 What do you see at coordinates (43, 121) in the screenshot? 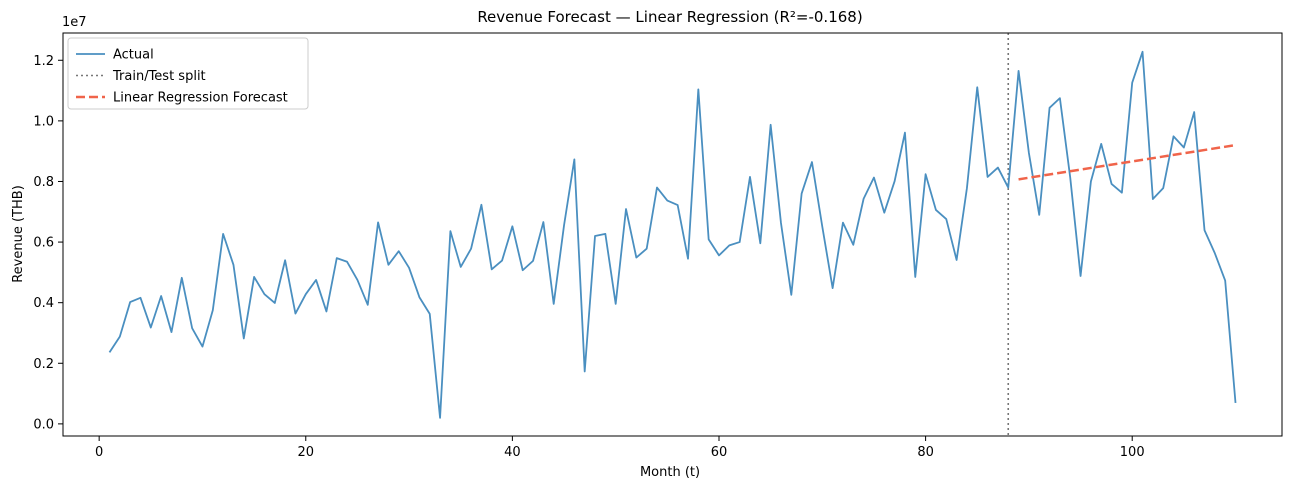
I see `y-tick-label-5: 1.0` at bounding box center [43, 121].